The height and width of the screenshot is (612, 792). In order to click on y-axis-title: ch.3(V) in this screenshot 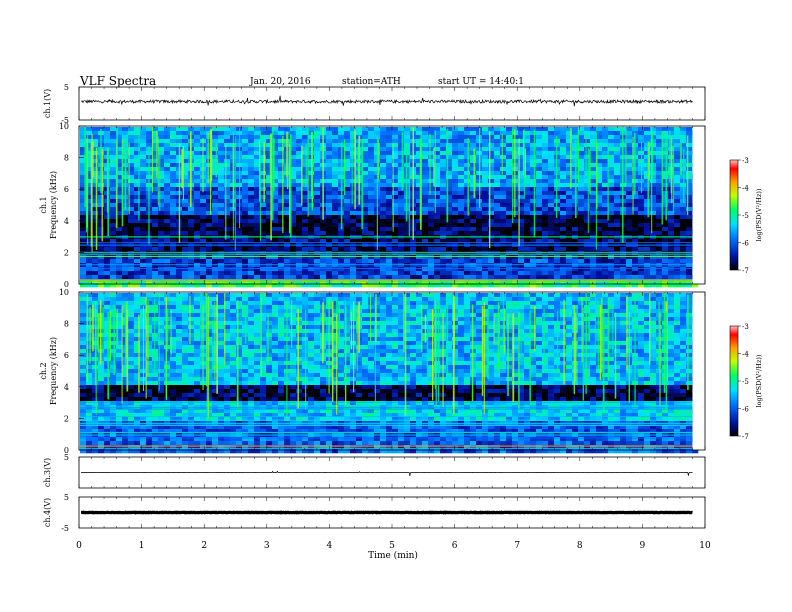, I will do `click(47, 472)`.